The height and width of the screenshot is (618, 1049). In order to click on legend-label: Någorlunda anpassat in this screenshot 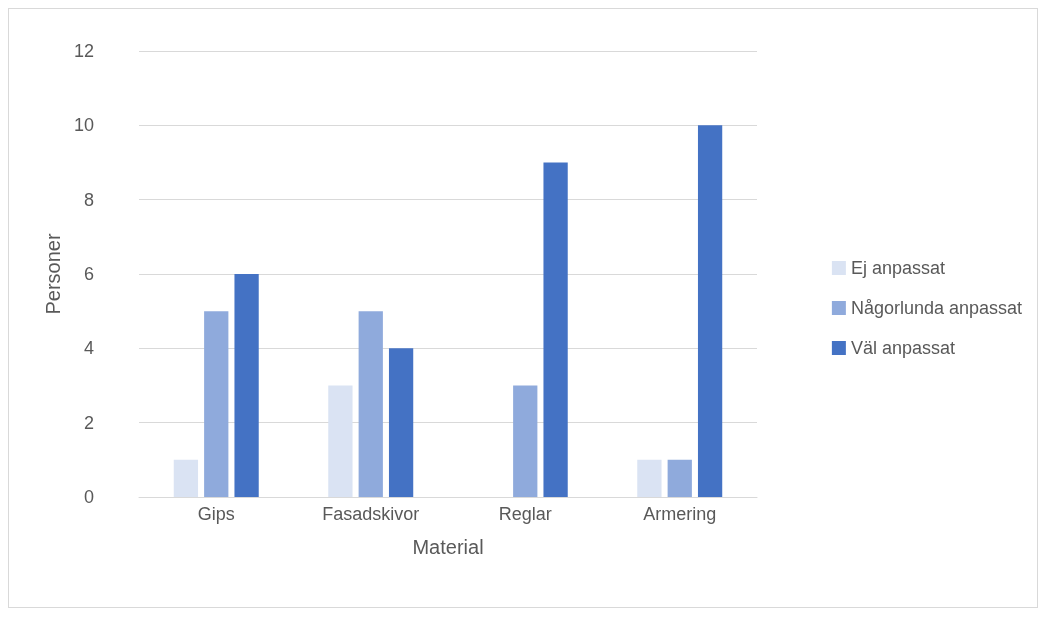, I will do `click(936, 308)`.